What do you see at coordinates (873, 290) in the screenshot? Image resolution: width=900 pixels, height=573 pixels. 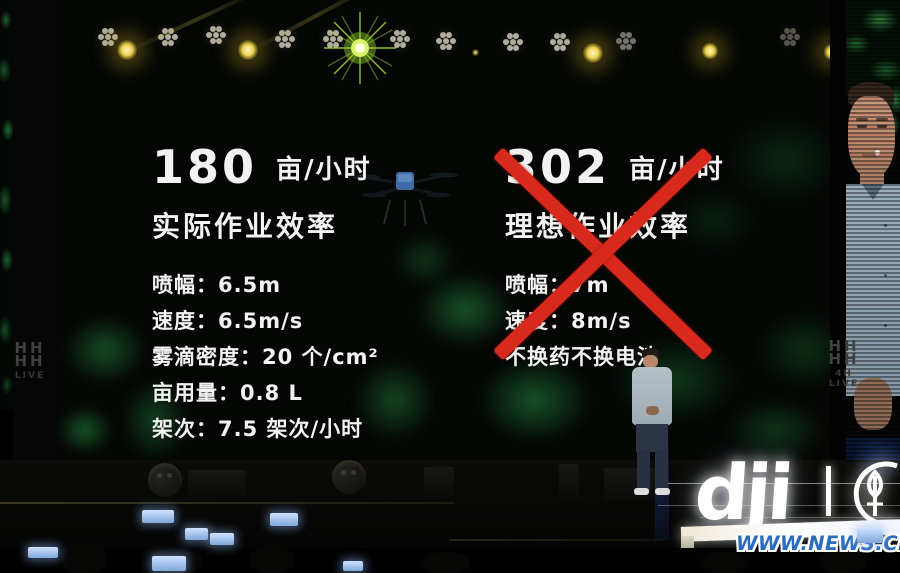 I see `speaker-closeup-shirt` at bounding box center [873, 290].